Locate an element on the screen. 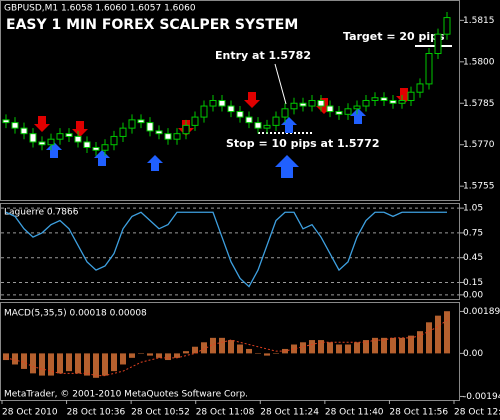 The width and height of the screenshot is (500, 420). y-tick-label: 0.45 is located at coordinates (473, 258).